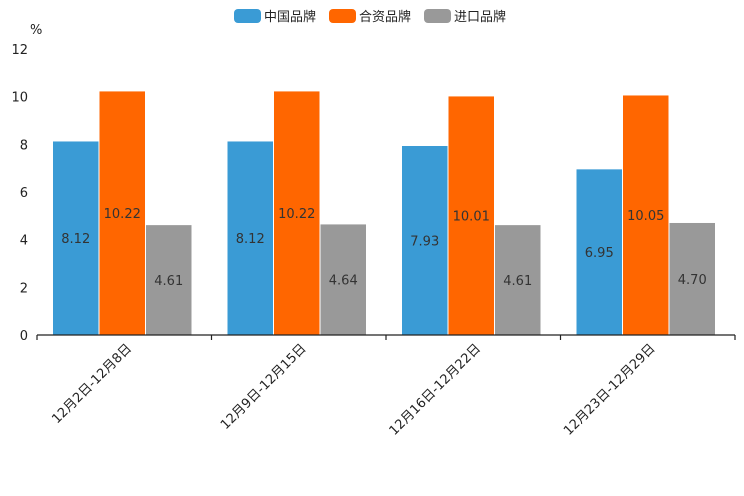 This screenshot has height=496, width=744. I want to click on bar-value-label: 6.95, so click(599, 253).